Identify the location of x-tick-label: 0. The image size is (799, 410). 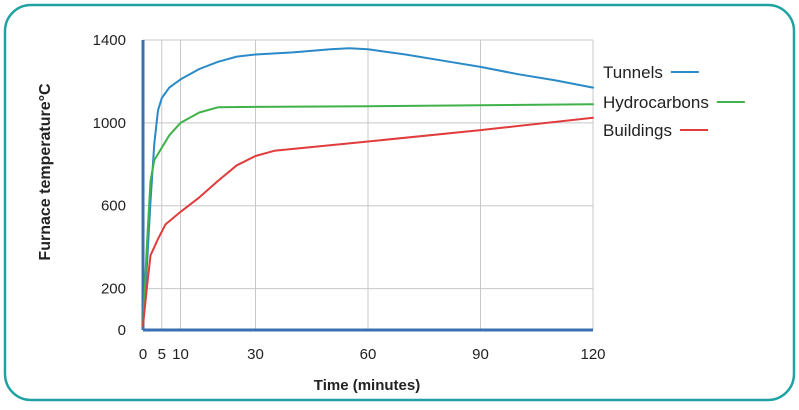
(143, 354).